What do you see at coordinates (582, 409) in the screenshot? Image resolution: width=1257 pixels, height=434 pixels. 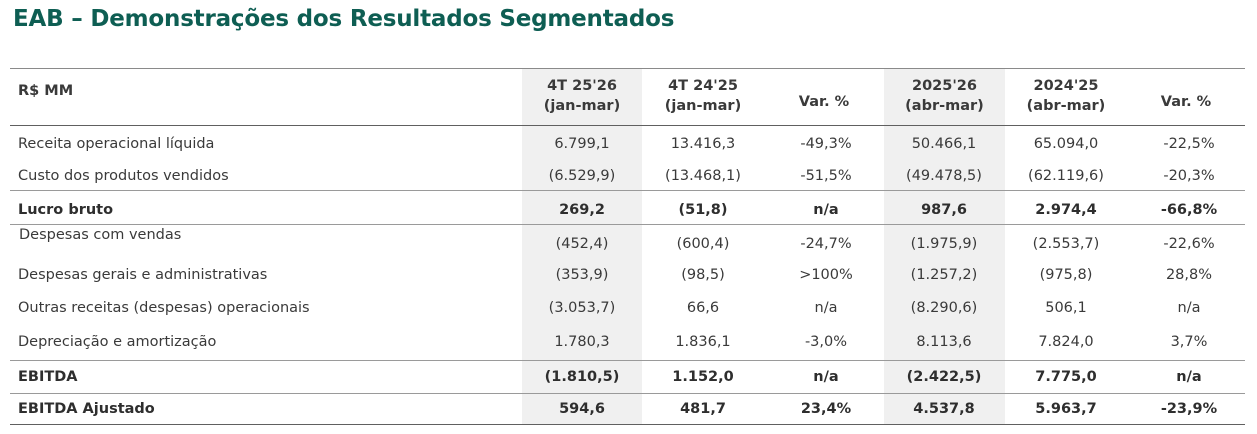 I see `cell-value: 594,6` at bounding box center [582, 409].